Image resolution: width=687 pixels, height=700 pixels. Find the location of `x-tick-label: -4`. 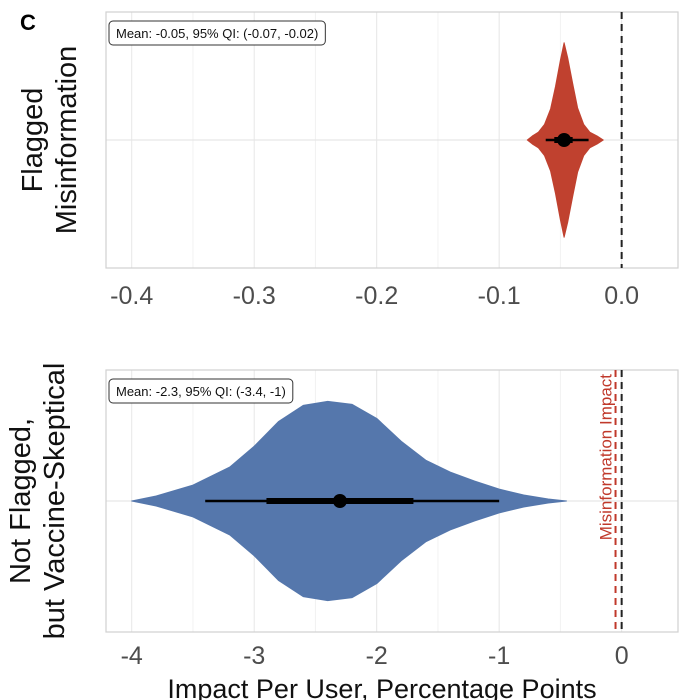

x-tick-label: -4 is located at coordinates (132, 656).